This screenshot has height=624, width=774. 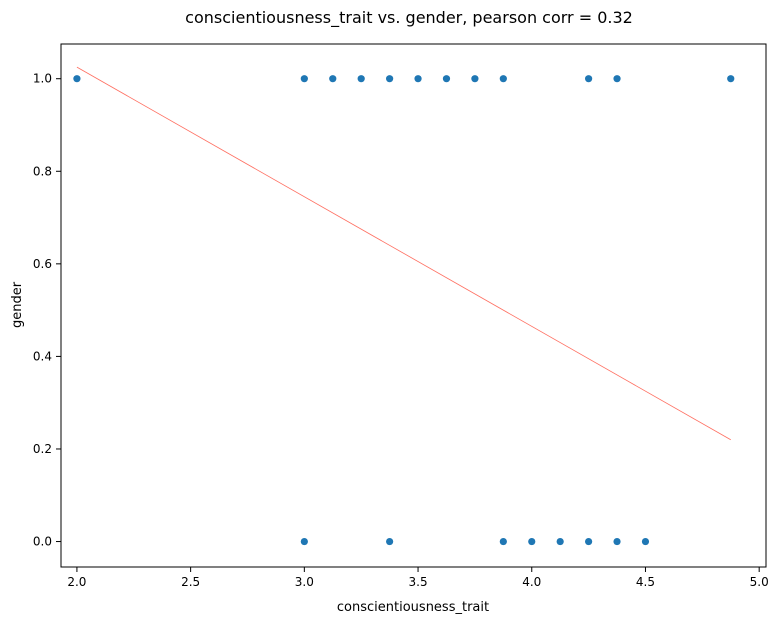 I want to click on y-axis-ticks: 0.0 0.2 0.4 0.6 0.8 1.0, so click(x=47, y=310).